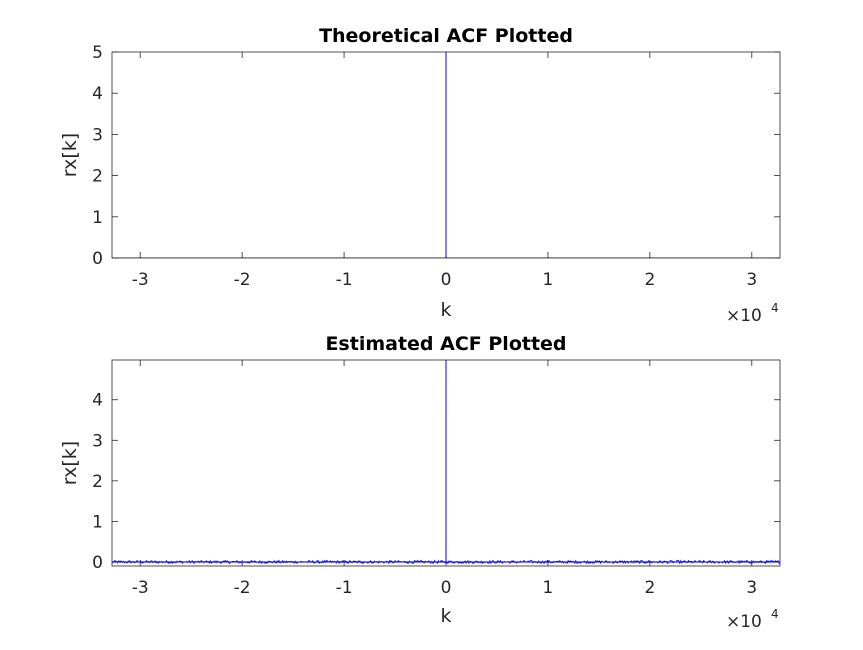  Describe the element at coordinates (446, 36) in the screenshot. I see `chart-title: Theoretical ACF Plotted` at that location.